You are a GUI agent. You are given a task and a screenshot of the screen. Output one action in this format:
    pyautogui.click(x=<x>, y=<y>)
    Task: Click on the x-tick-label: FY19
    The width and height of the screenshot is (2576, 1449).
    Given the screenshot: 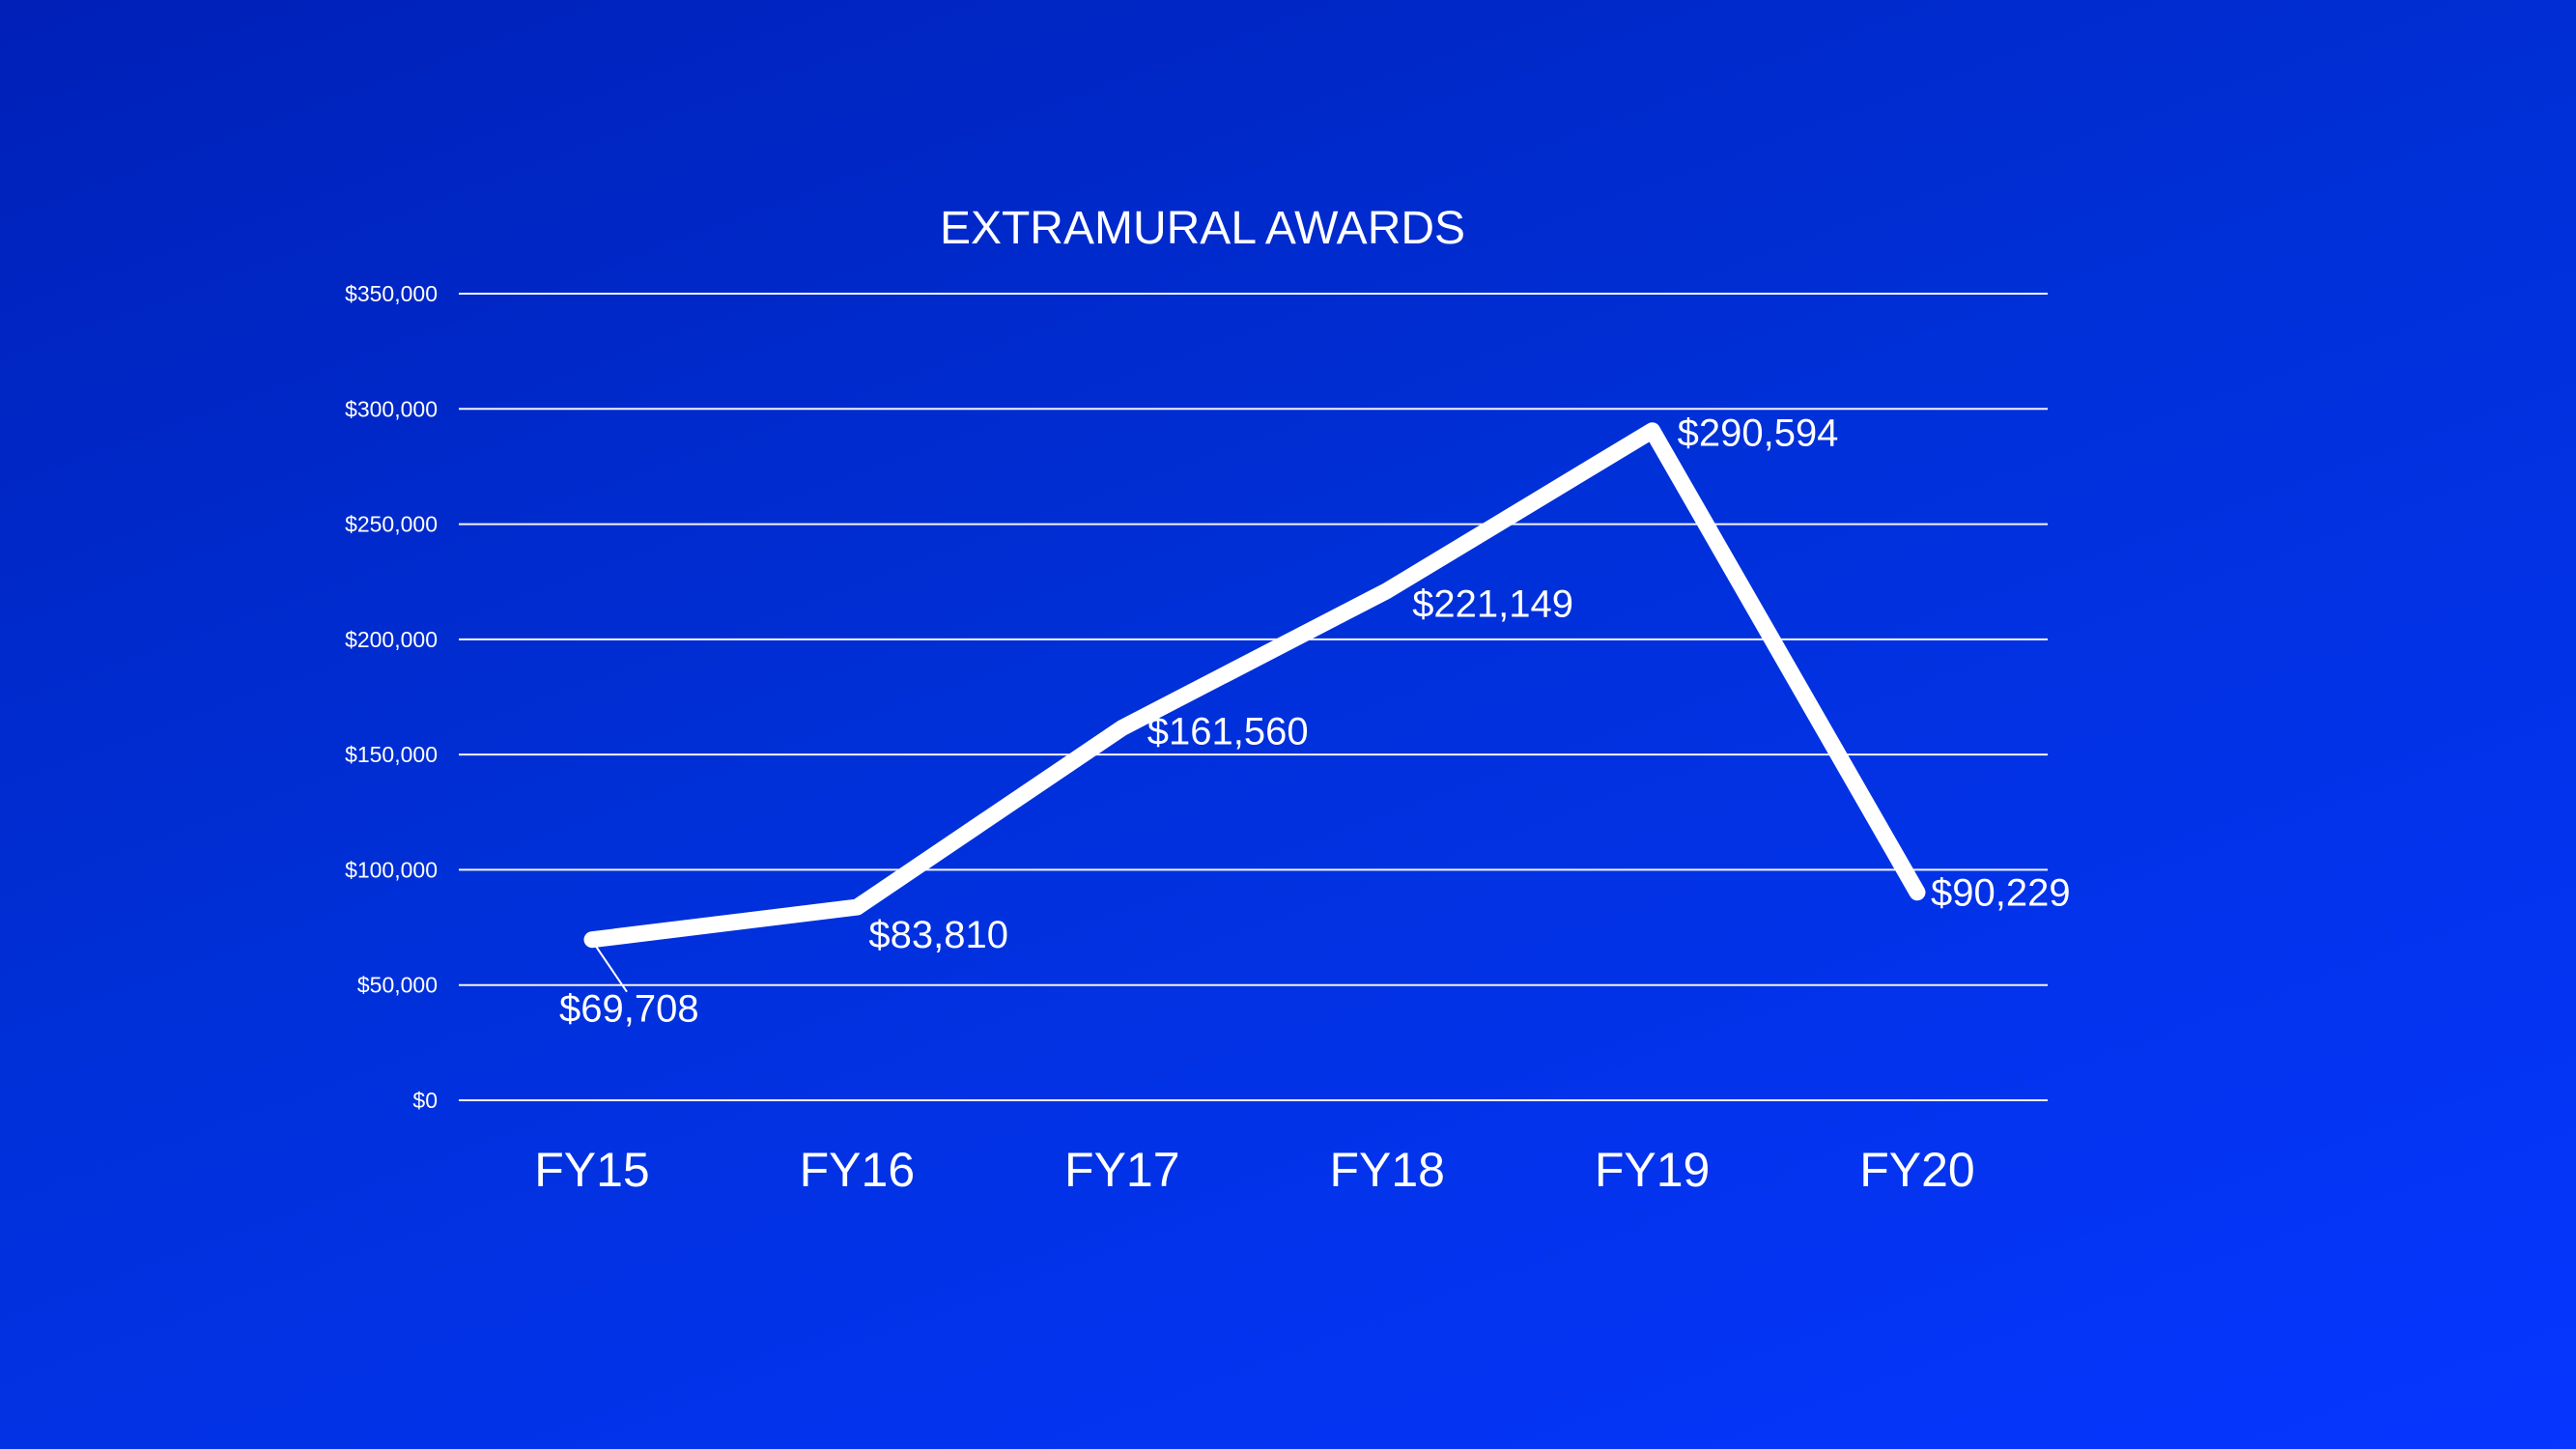 What is the action you would take?
    pyautogui.click(x=1653, y=1170)
    